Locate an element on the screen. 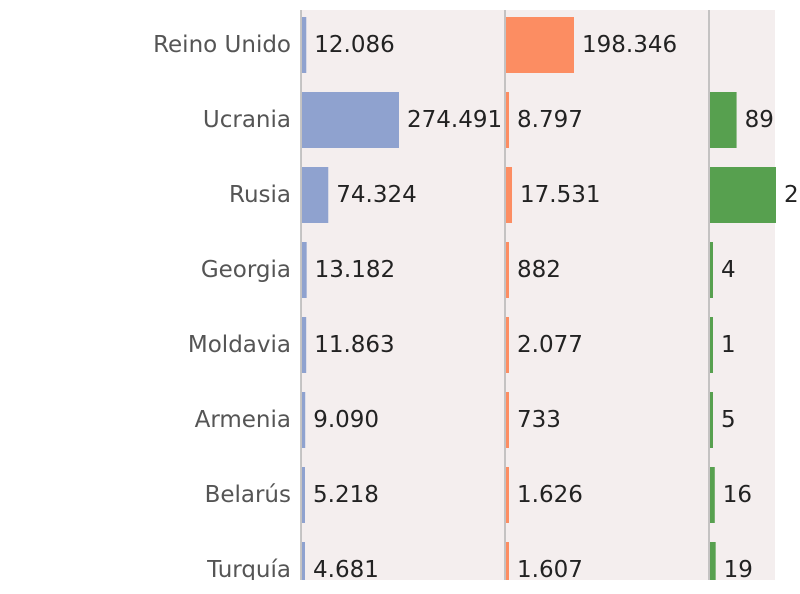  data-label-series-3: 4 is located at coordinates (728, 270).